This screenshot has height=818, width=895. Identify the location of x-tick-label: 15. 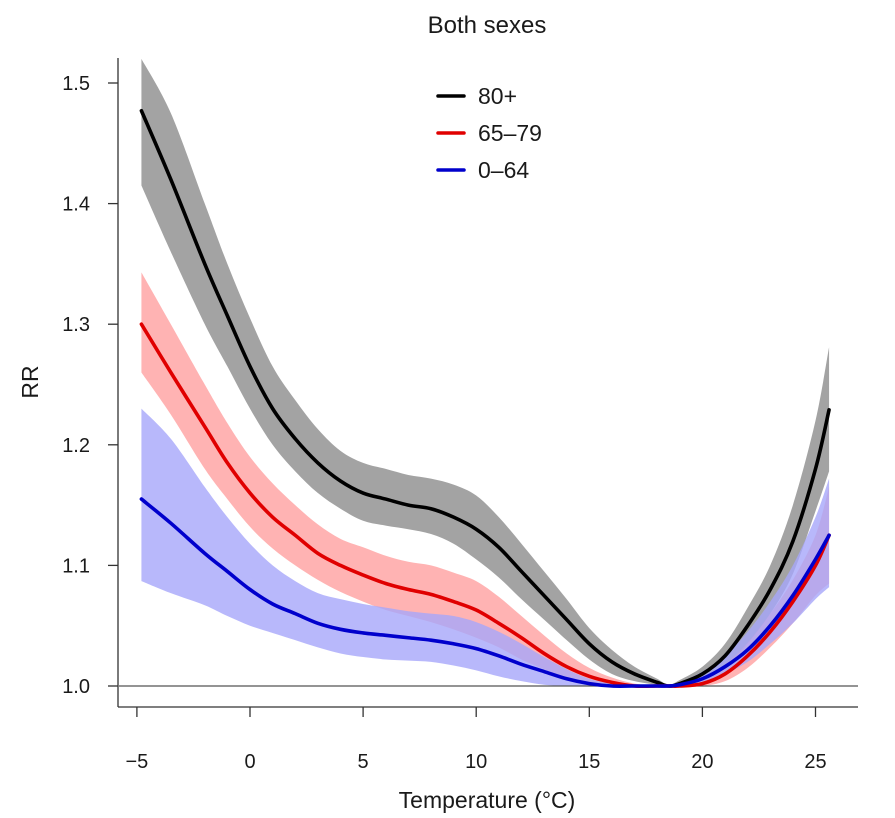
(589, 762).